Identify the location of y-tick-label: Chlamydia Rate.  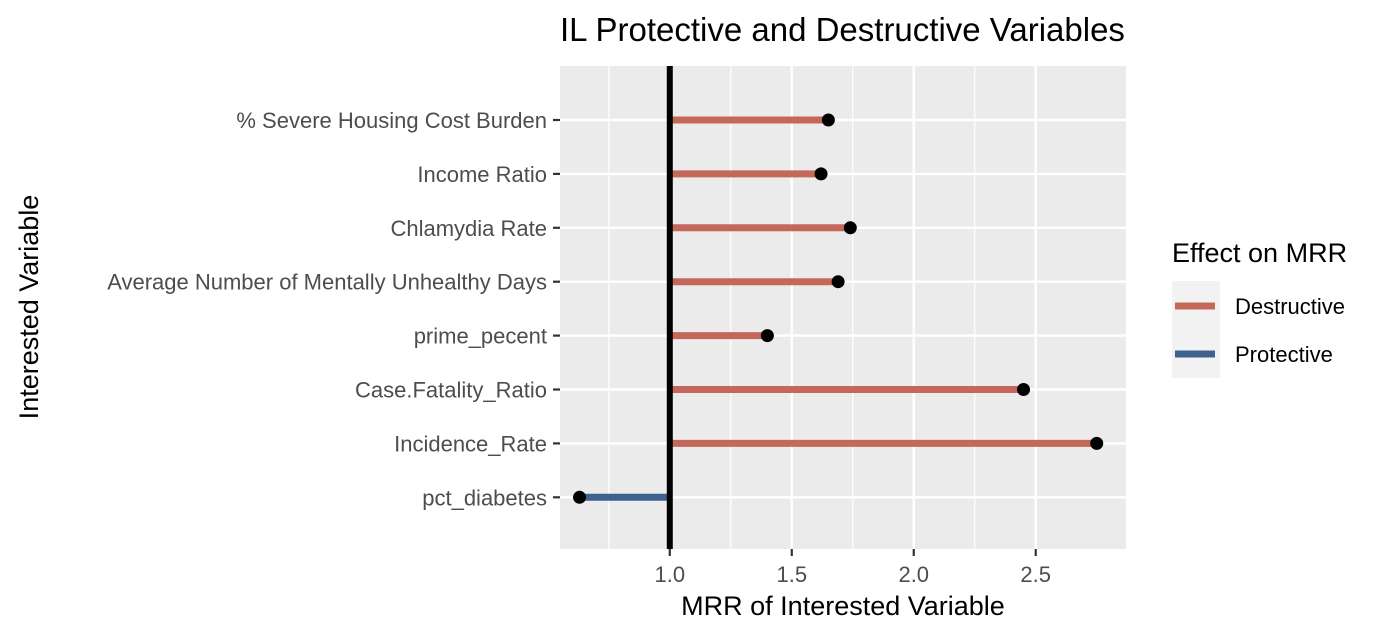
(468, 228).